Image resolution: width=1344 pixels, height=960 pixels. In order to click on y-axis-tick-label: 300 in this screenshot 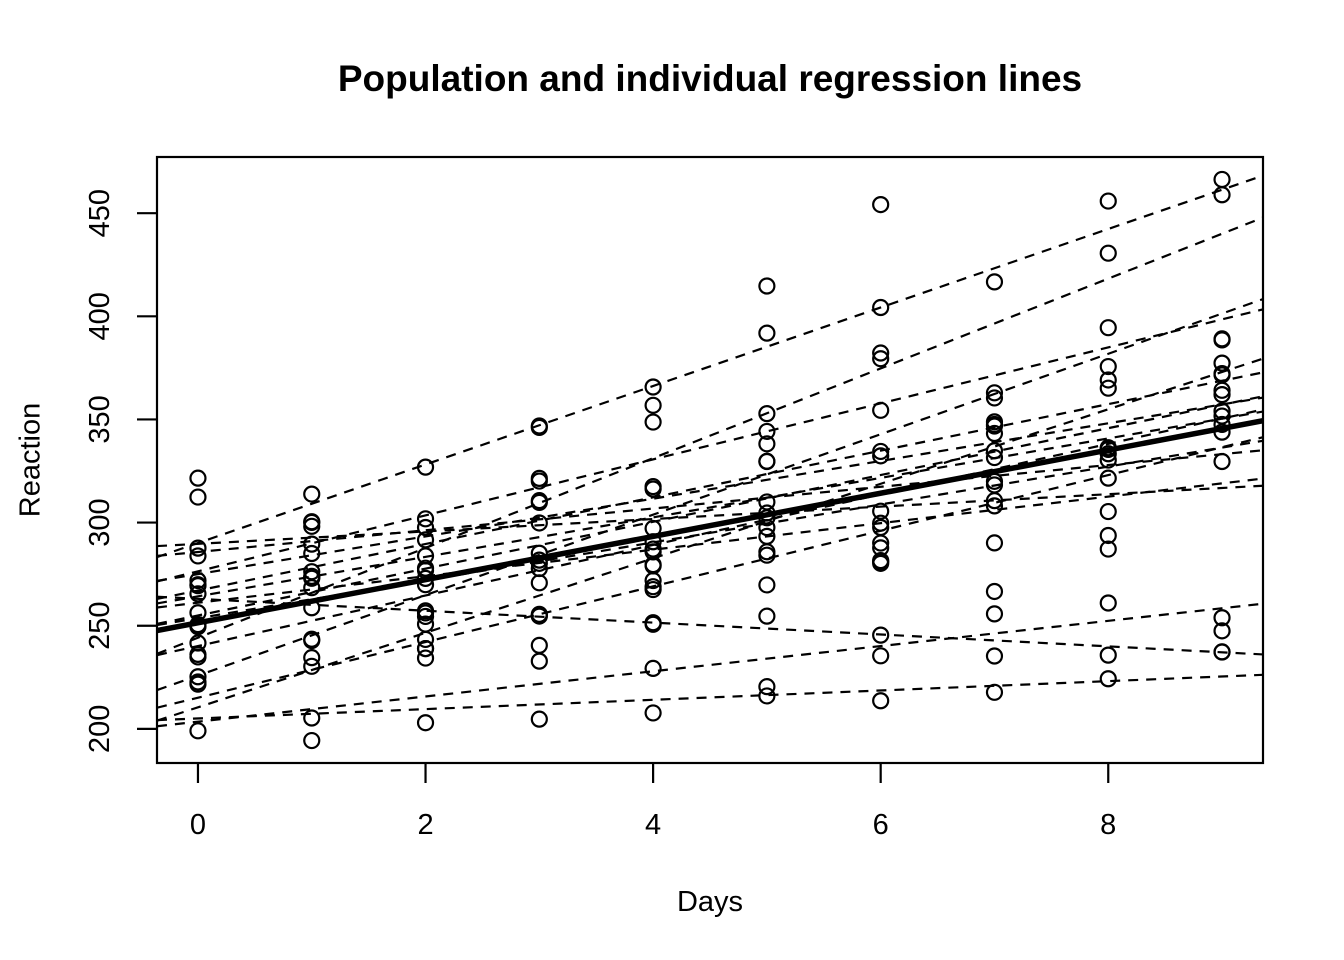, I will do `click(100, 522)`.